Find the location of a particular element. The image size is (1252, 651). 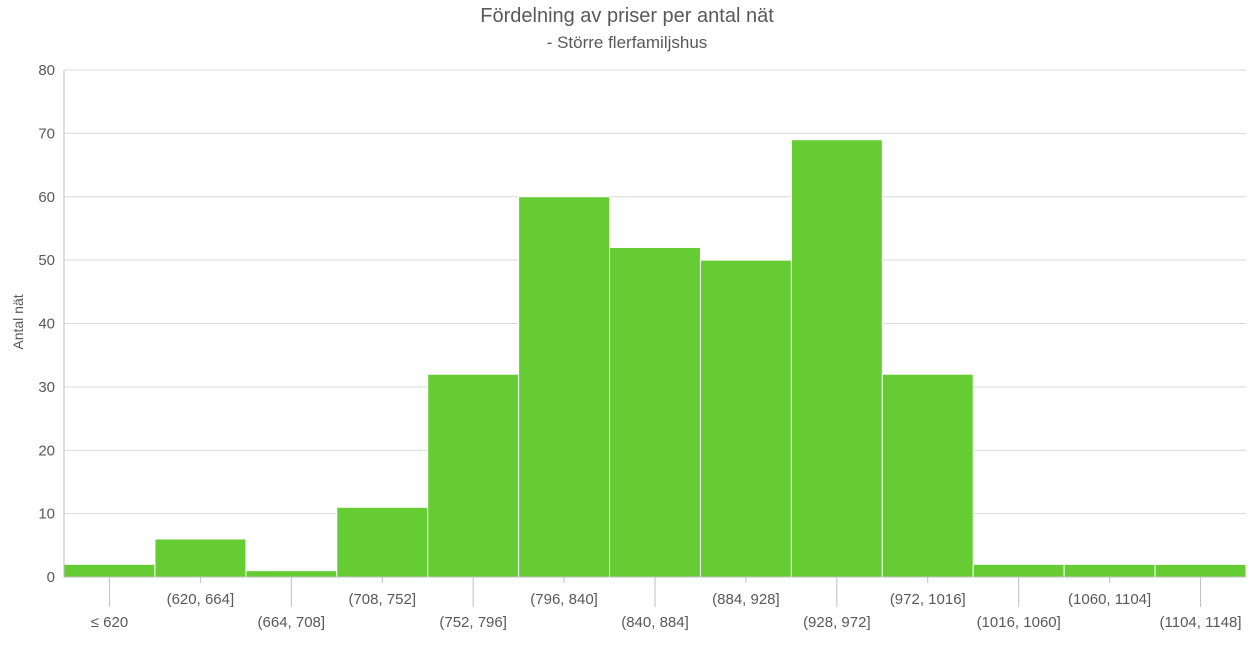

x-tick-label: ≤ 620 is located at coordinates (109, 622).